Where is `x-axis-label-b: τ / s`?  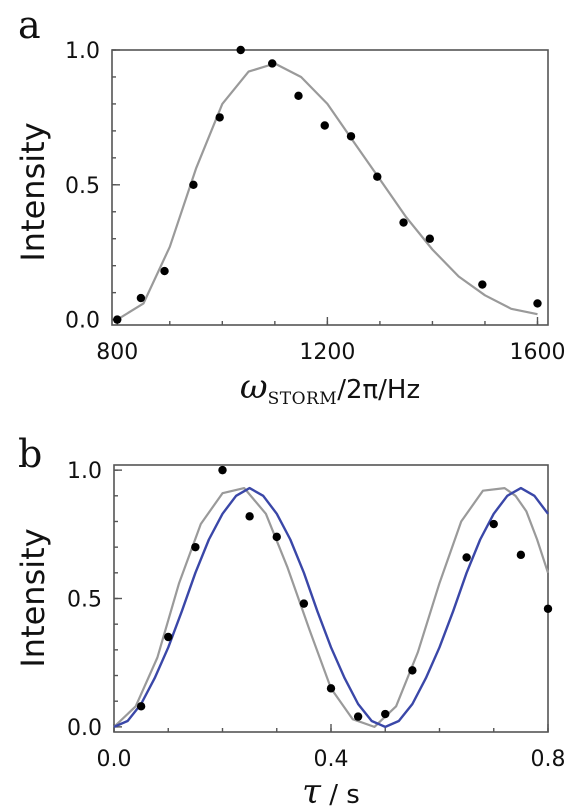
x-axis-label-b: τ / s is located at coordinates (331, 792).